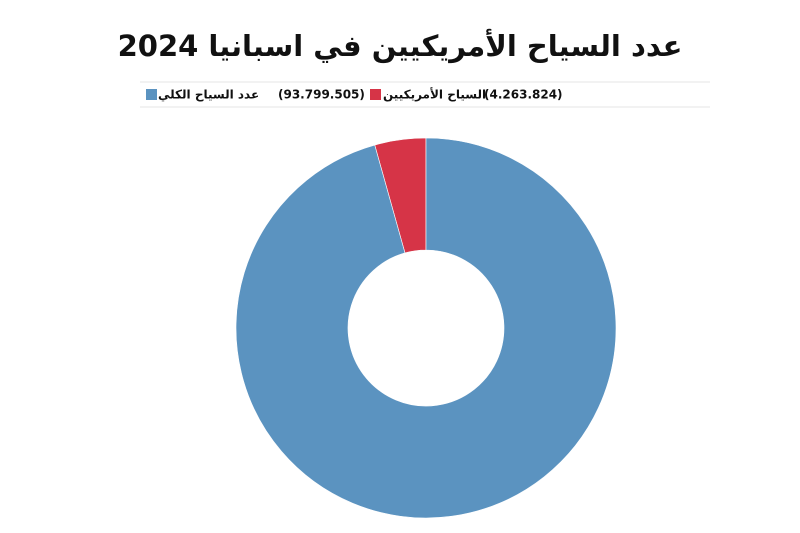 This screenshot has height=533, width=800. What do you see at coordinates (208, 95) in the screenshot?
I see `legend-label: عدد السياح الكلي` at bounding box center [208, 95].